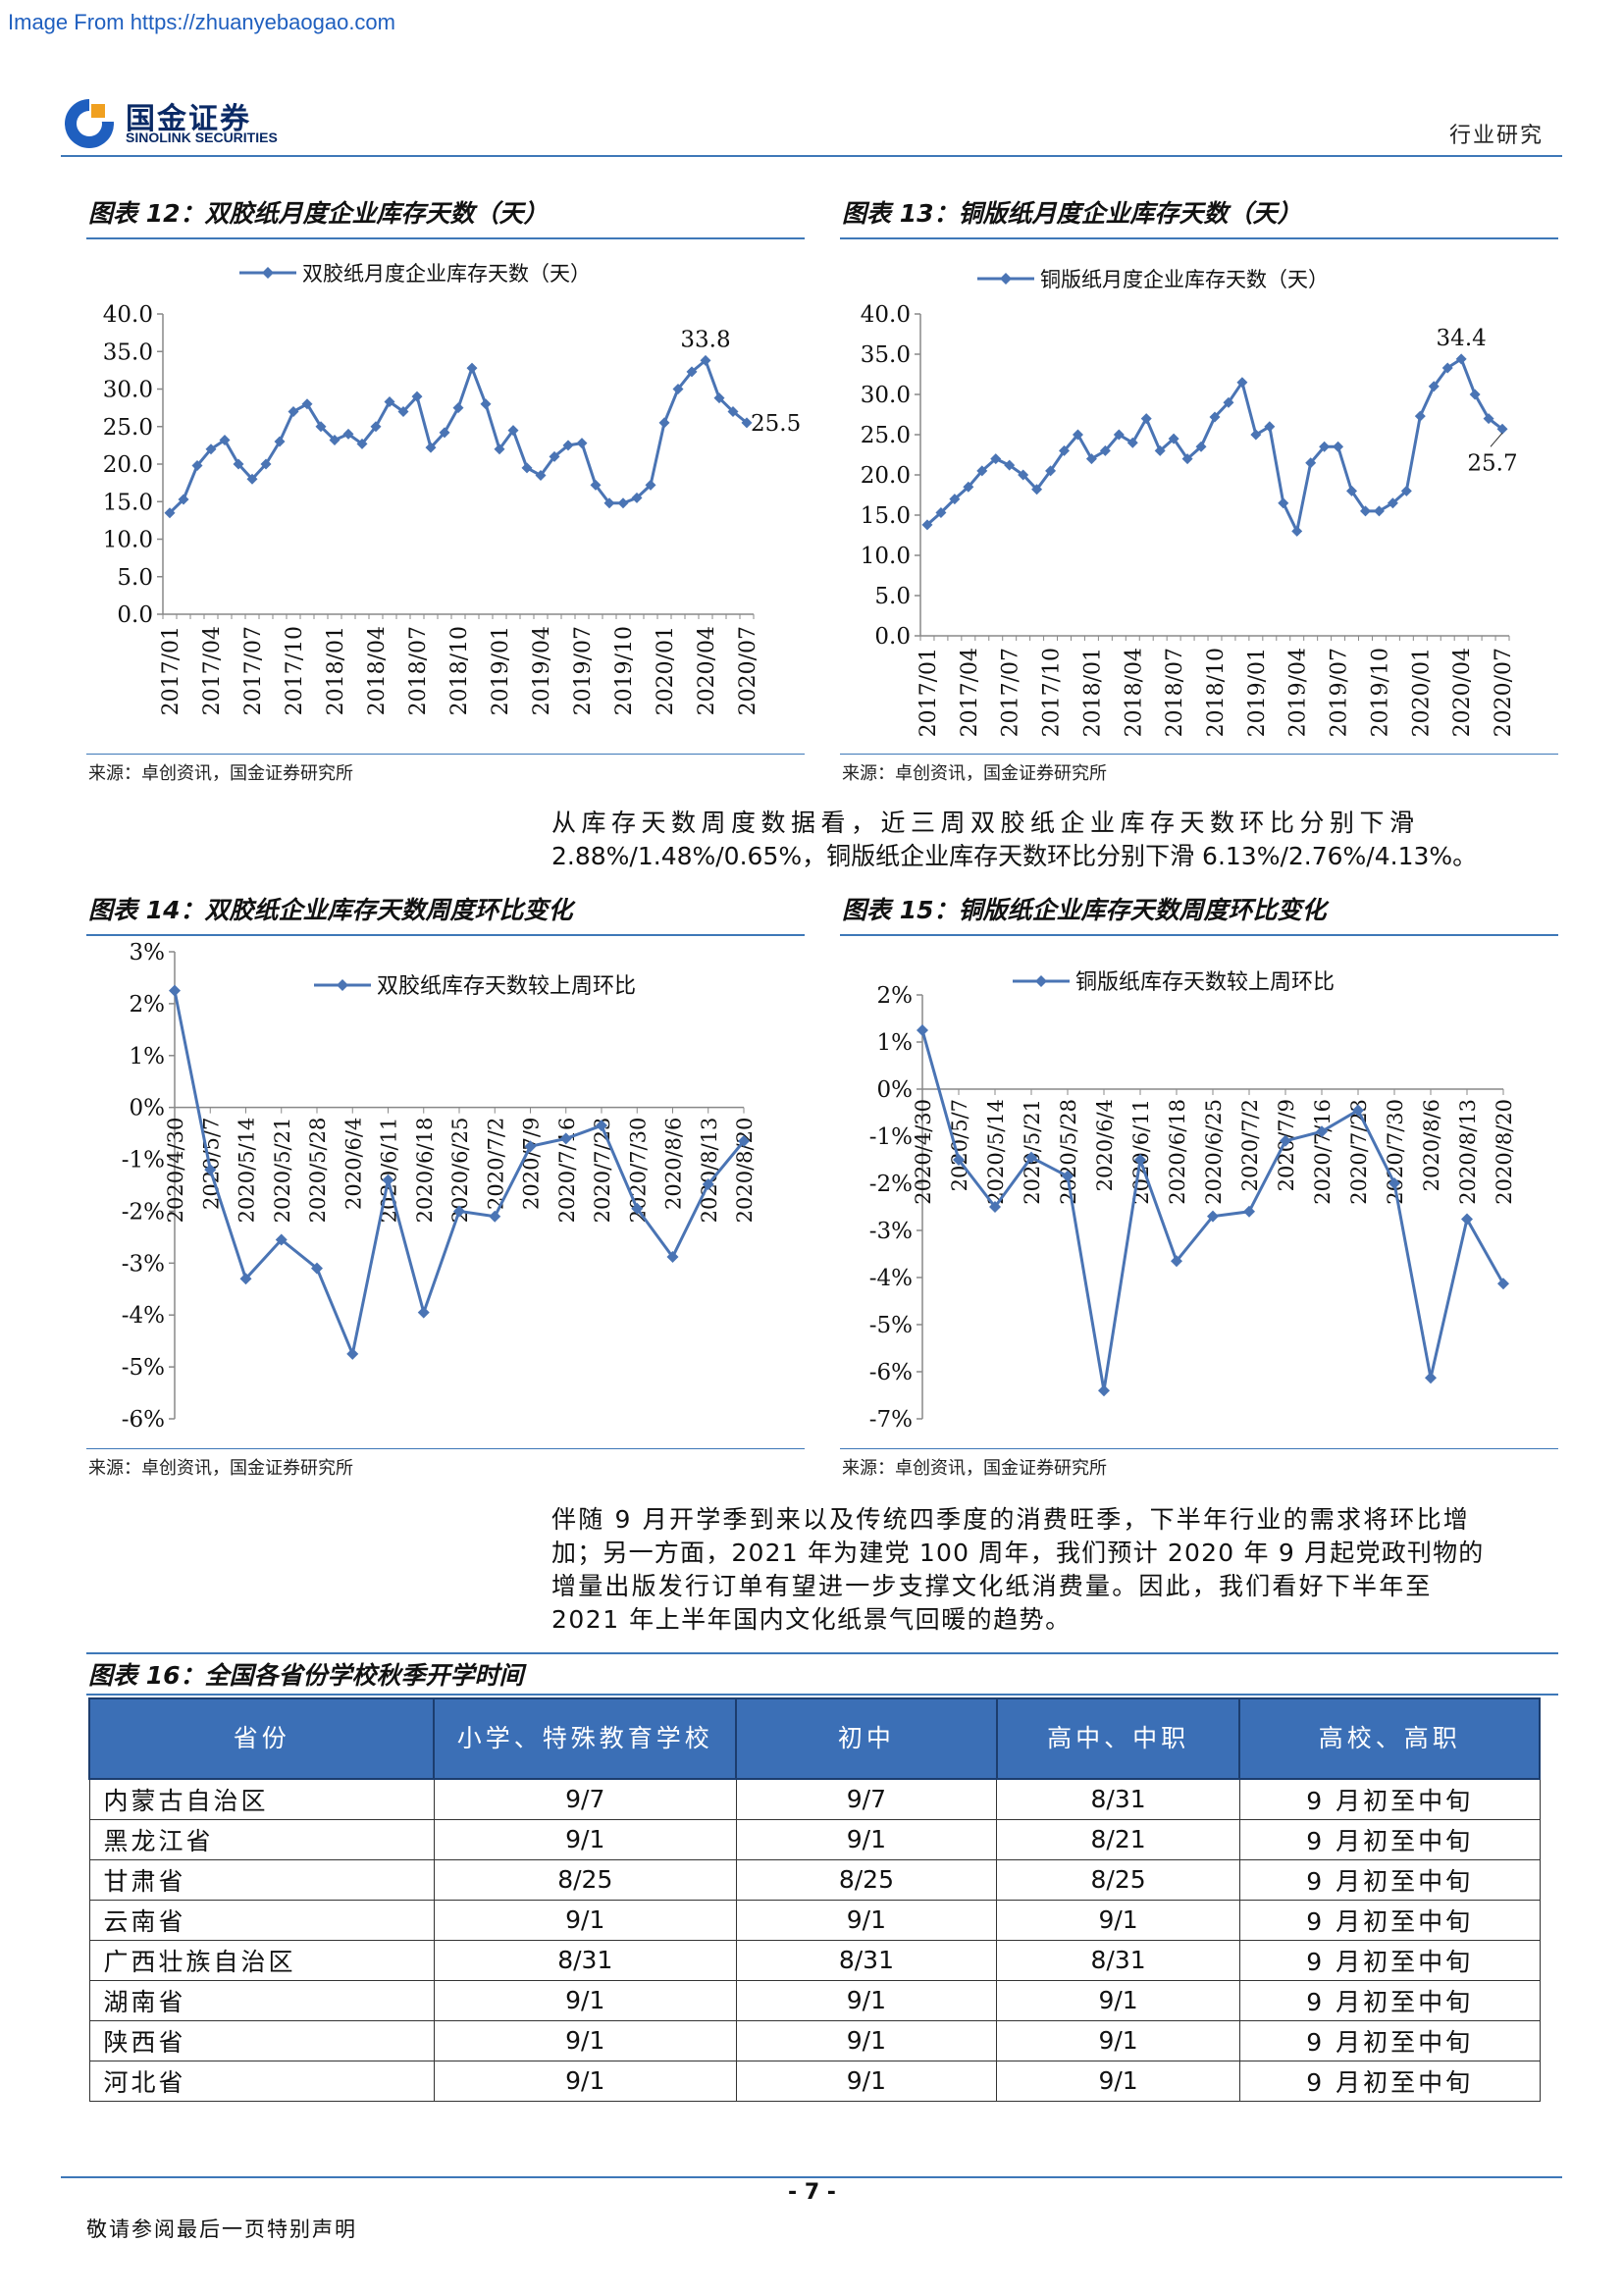 This screenshot has height=2296, width=1624. Describe the element at coordinates (532, 1164) in the screenshot. I see `x-tick-label: 2020/7/9` at that location.